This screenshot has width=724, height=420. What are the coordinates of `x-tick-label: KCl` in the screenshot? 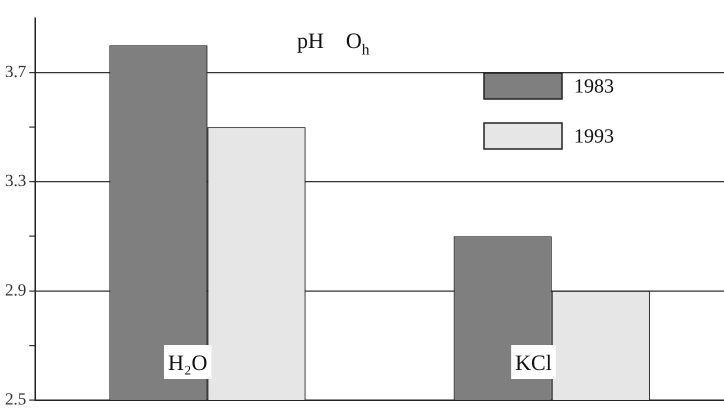 It's located at (533, 362).